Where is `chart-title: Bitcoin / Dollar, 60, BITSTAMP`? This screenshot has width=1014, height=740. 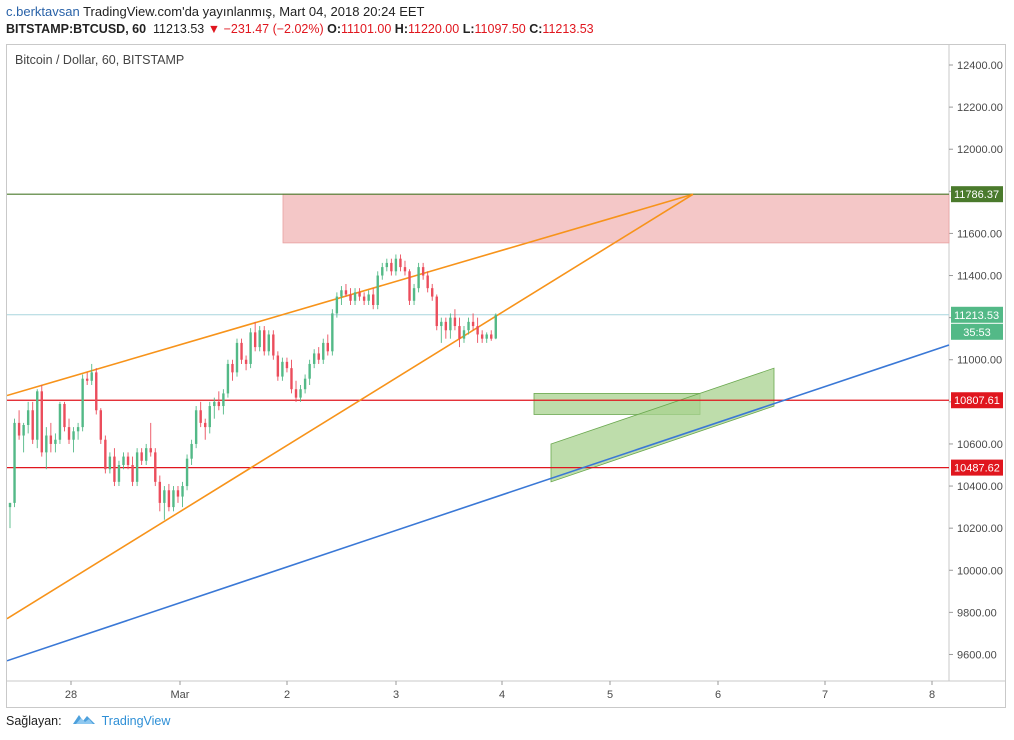
chart-title: Bitcoin / Dollar, 60, BITSTAMP is located at coordinates (99, 60).